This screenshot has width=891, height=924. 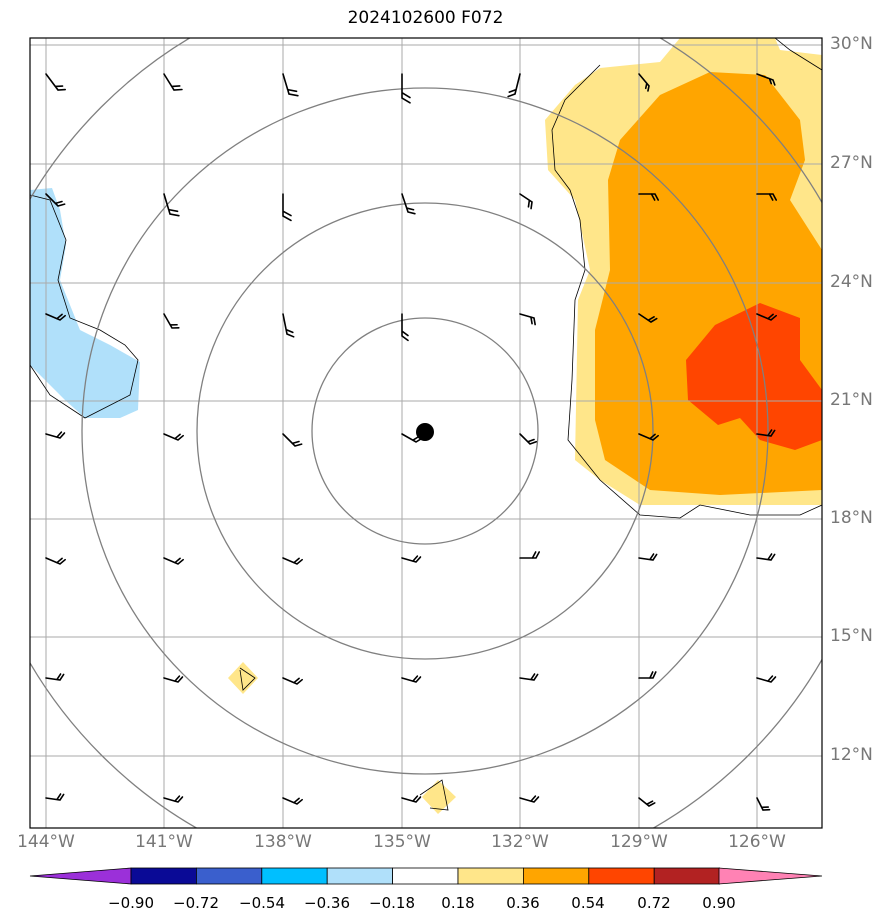 What do you see at coordinates (851, 518) in the screenshot?
I see `lat-label: 18°N` at bounding box center [851, 518].